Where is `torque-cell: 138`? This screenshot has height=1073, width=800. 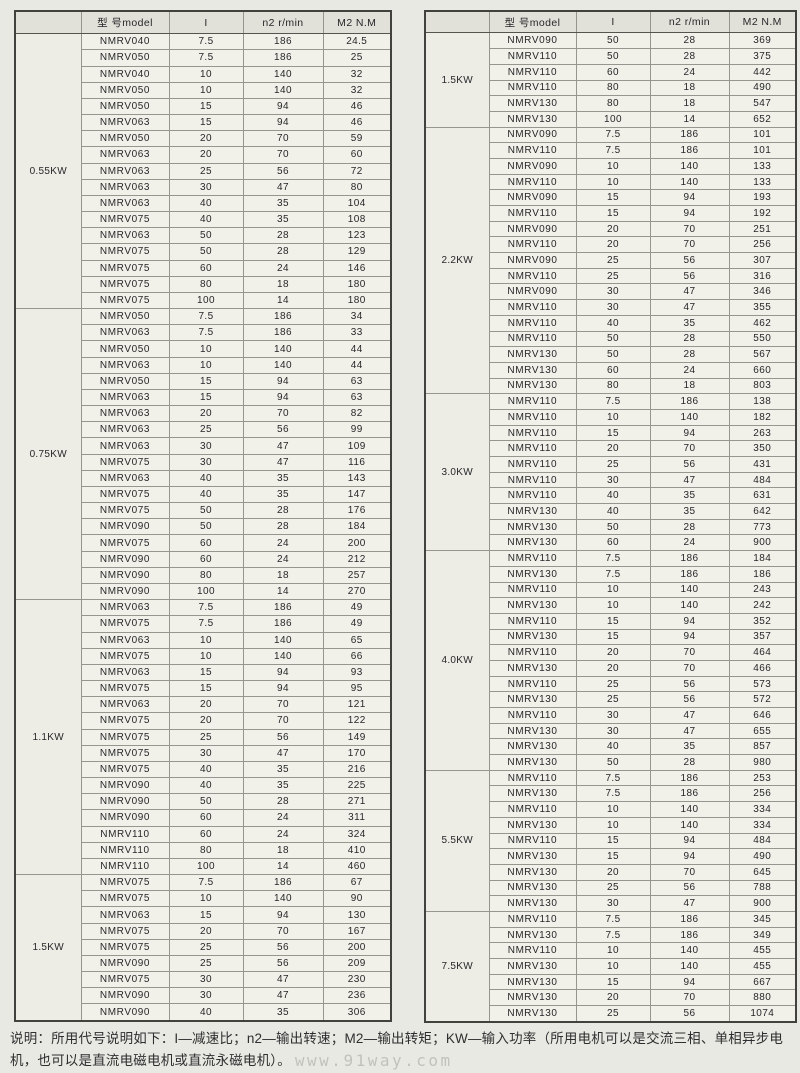 torque-cell: 138 is located at coordinates (762, 401).